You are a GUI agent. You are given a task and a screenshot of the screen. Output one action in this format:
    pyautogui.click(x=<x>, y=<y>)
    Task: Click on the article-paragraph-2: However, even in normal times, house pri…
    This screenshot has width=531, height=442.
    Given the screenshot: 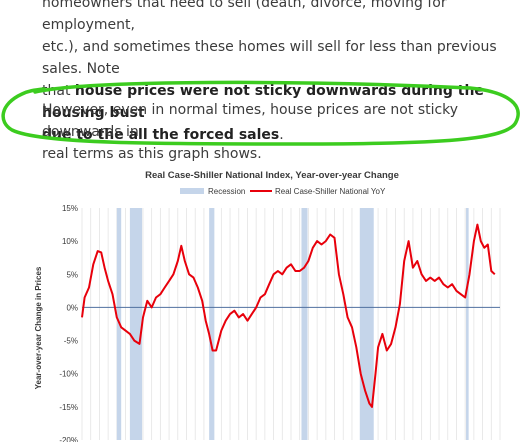 What is the action you would take?
    pyautogui.click(x=277, y=132)
    